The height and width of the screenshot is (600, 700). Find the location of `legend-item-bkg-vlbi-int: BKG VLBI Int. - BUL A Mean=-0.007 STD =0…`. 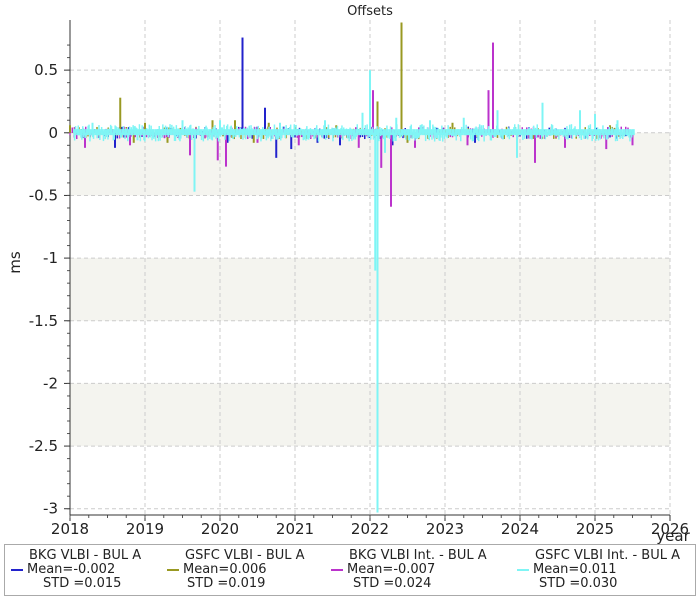

legend-item-bkg-vlbi-int: BKG VLBI Int. - BUL A Mean=-0.007 STD =0… is located at coordinates (421, 570).